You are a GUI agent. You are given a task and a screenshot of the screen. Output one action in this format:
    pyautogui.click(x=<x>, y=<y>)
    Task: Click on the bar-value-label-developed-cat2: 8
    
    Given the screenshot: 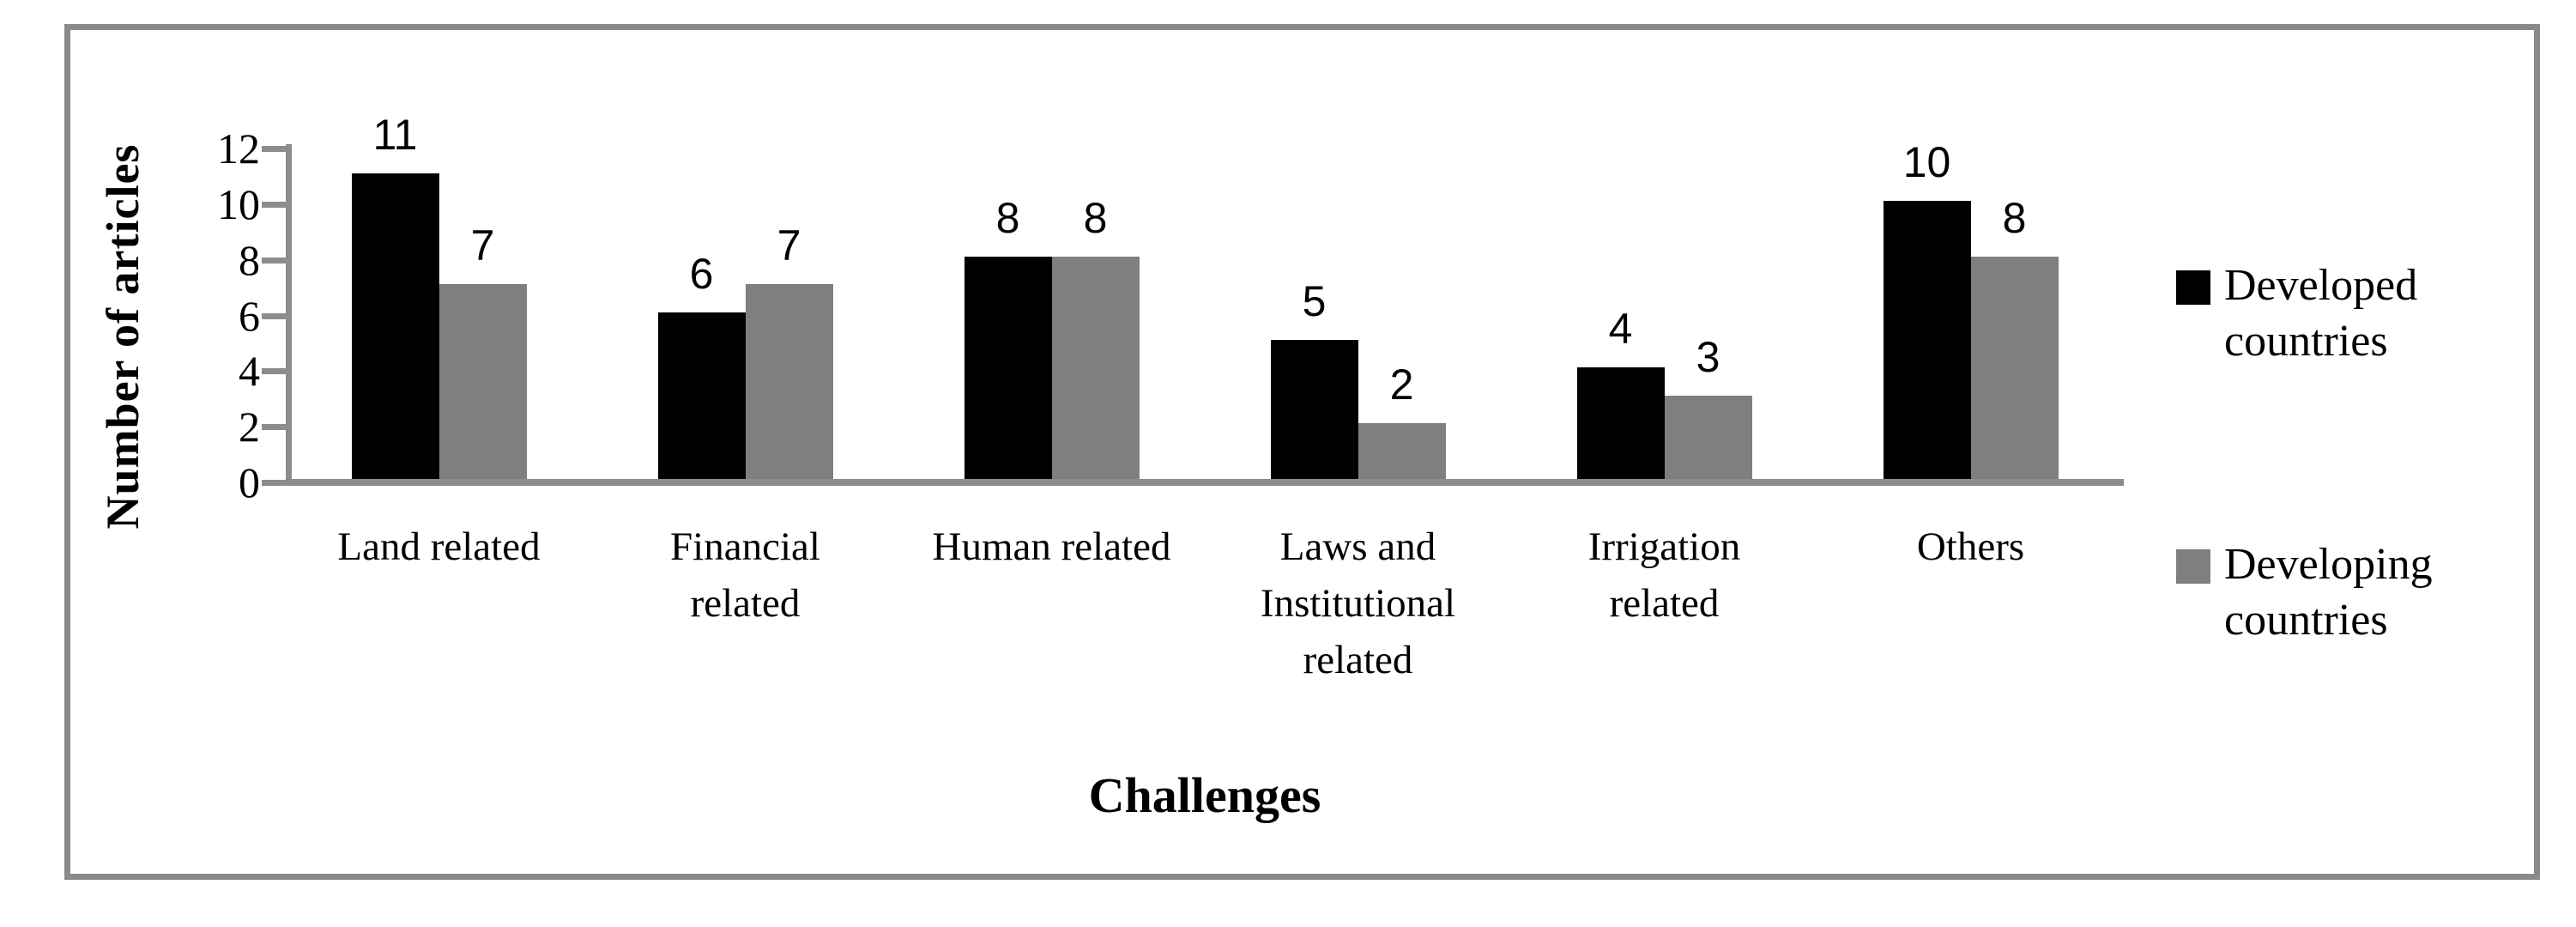 What is the action you would take?
    pyautogui.click(x=1007, y=217)
    